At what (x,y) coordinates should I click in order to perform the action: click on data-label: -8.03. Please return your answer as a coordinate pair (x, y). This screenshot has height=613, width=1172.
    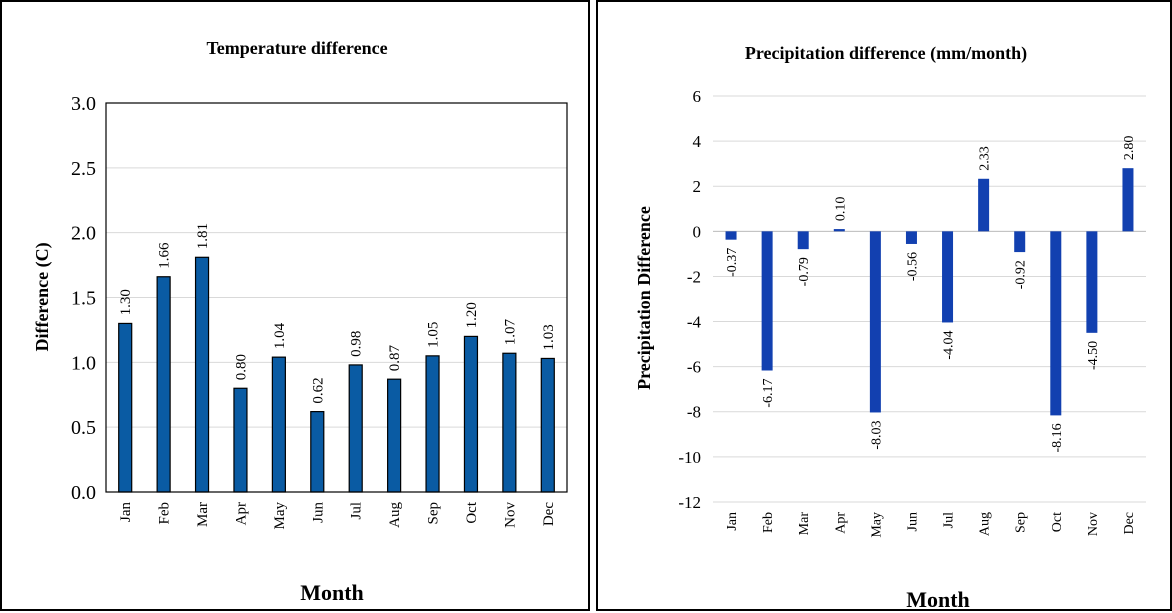
    Looking at the image, I should click on (876, 434).